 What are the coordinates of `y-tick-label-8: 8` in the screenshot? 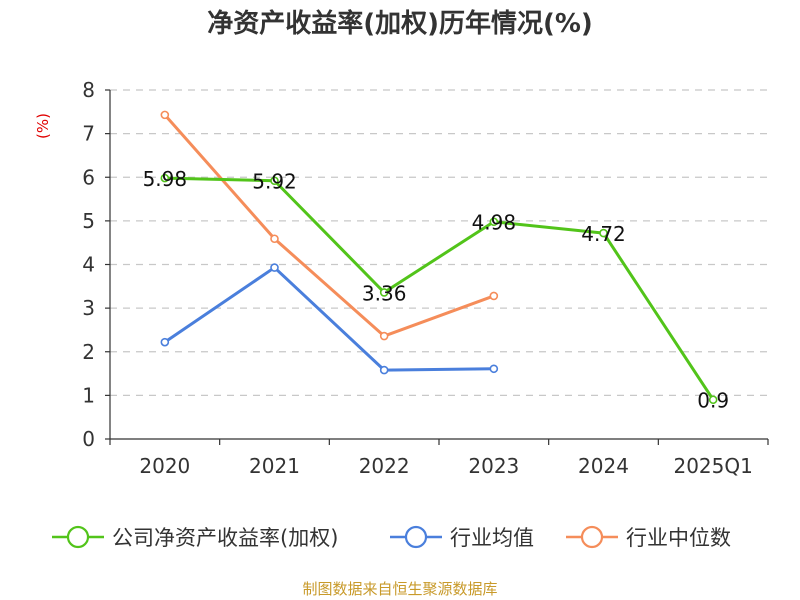 It's located at (88, 90).